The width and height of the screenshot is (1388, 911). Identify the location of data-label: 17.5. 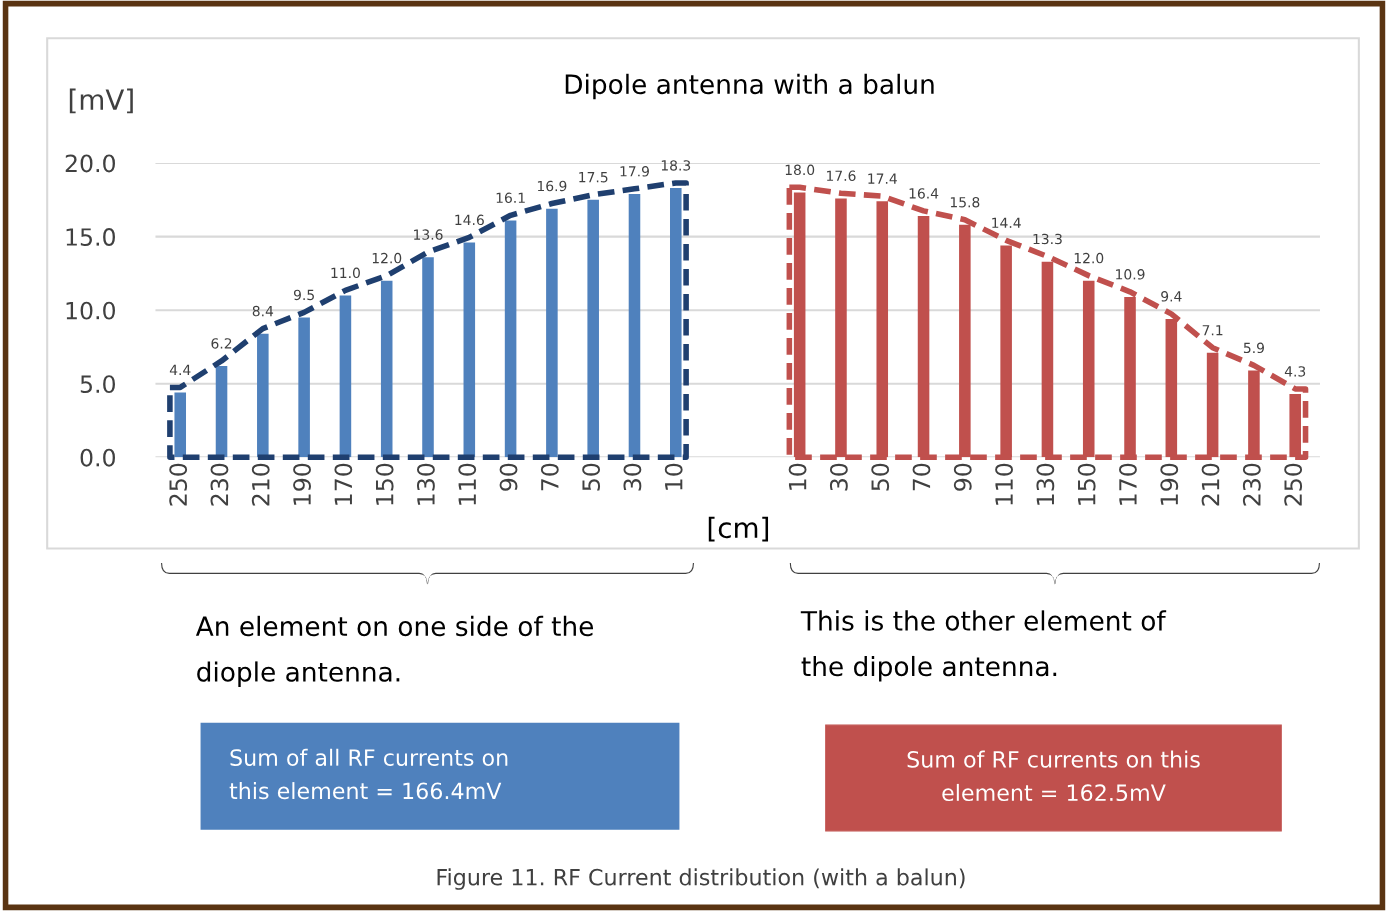
(593, 177).